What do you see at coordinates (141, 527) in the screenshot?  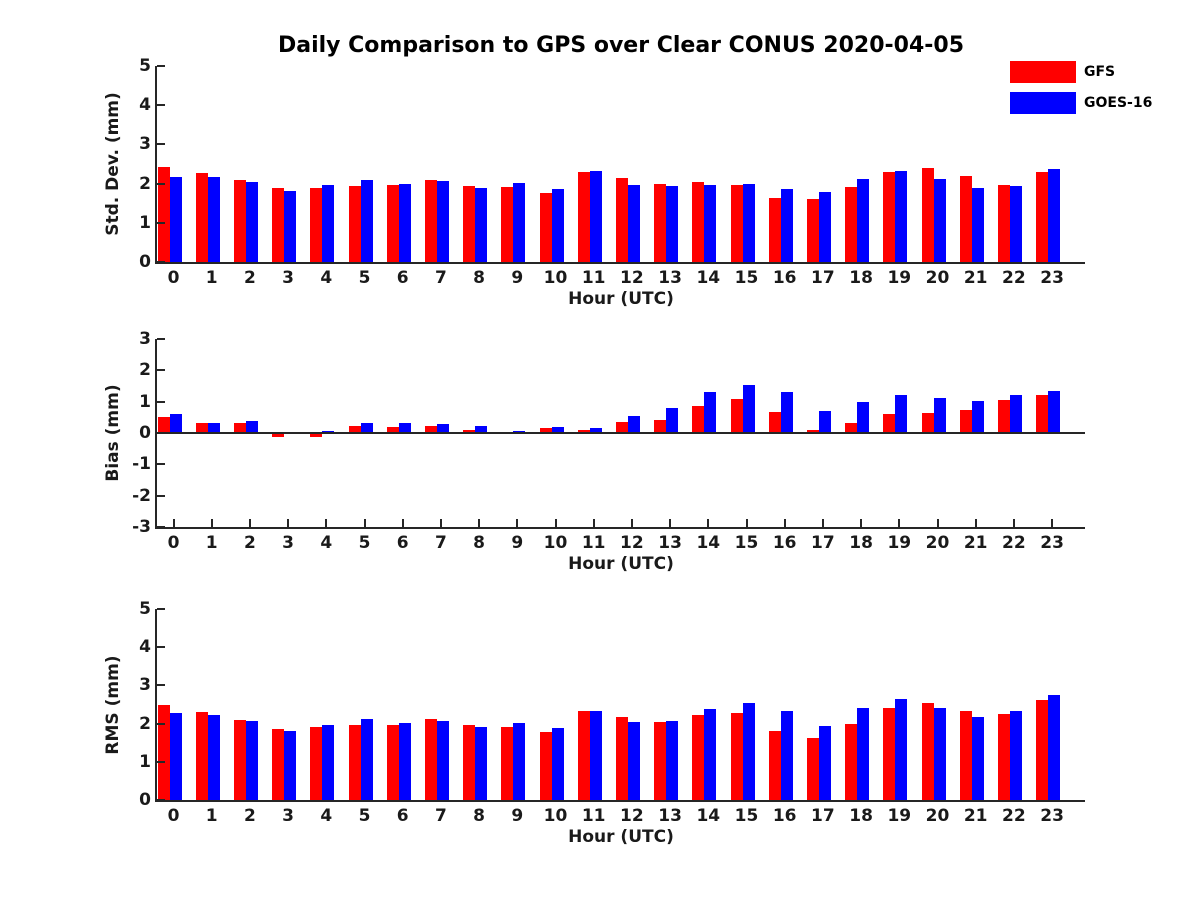 I see `bias-y-tick-label: -3` at bounding box center [141, 527].